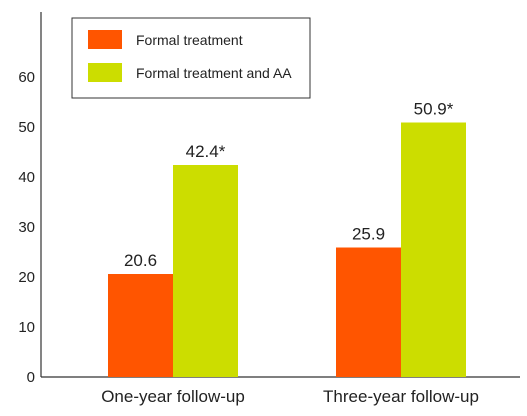 This screenshot has height=416, width=527. Describe the element at coordinates (191, 58) in the screenshot. I see `legend: Formal treatment Formal treatment and AA` at that location.